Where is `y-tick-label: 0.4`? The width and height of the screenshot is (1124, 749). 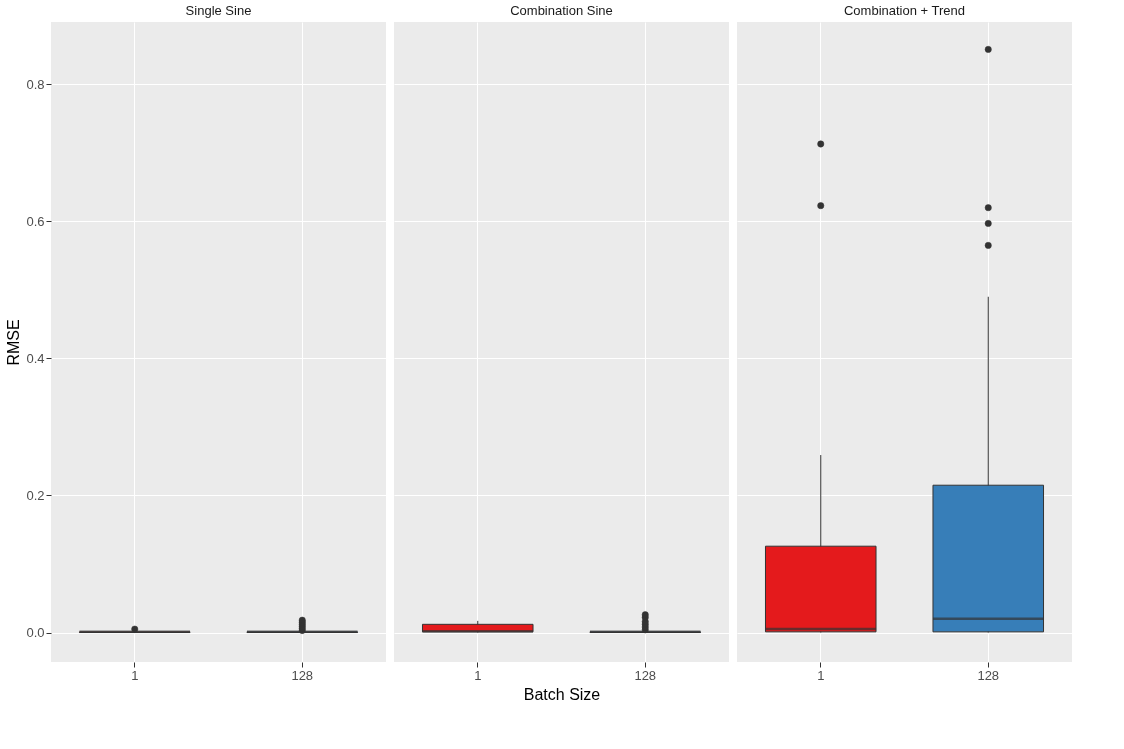 y-tick-label: 0.4 is located at coordinates (35, 358).